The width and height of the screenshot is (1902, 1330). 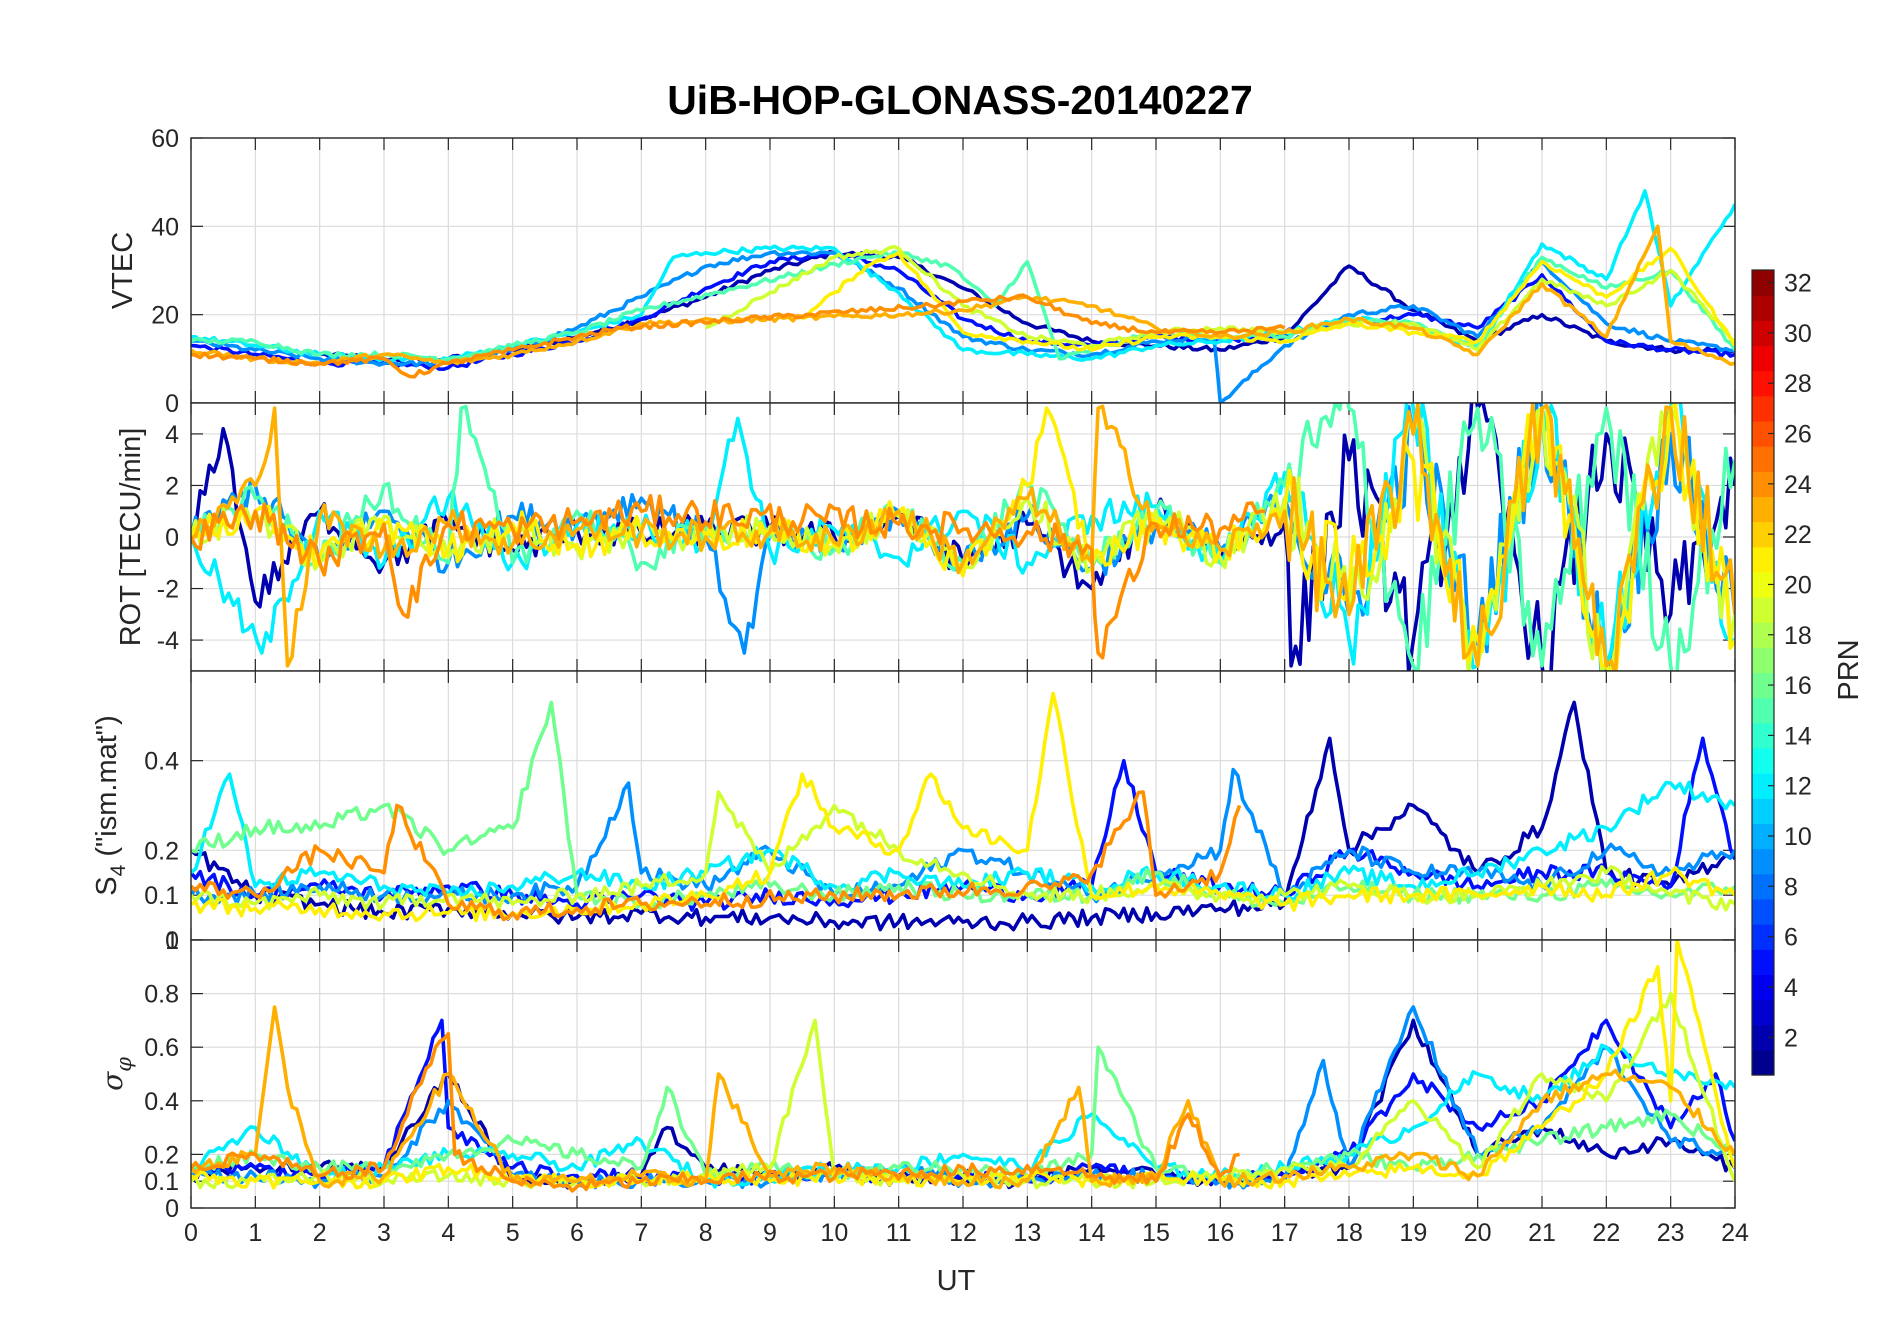 What do you see at coordinates (706, 1233) in the screenshot?
I see `x-tick-label: 8` at bounding box center [706, 1233].